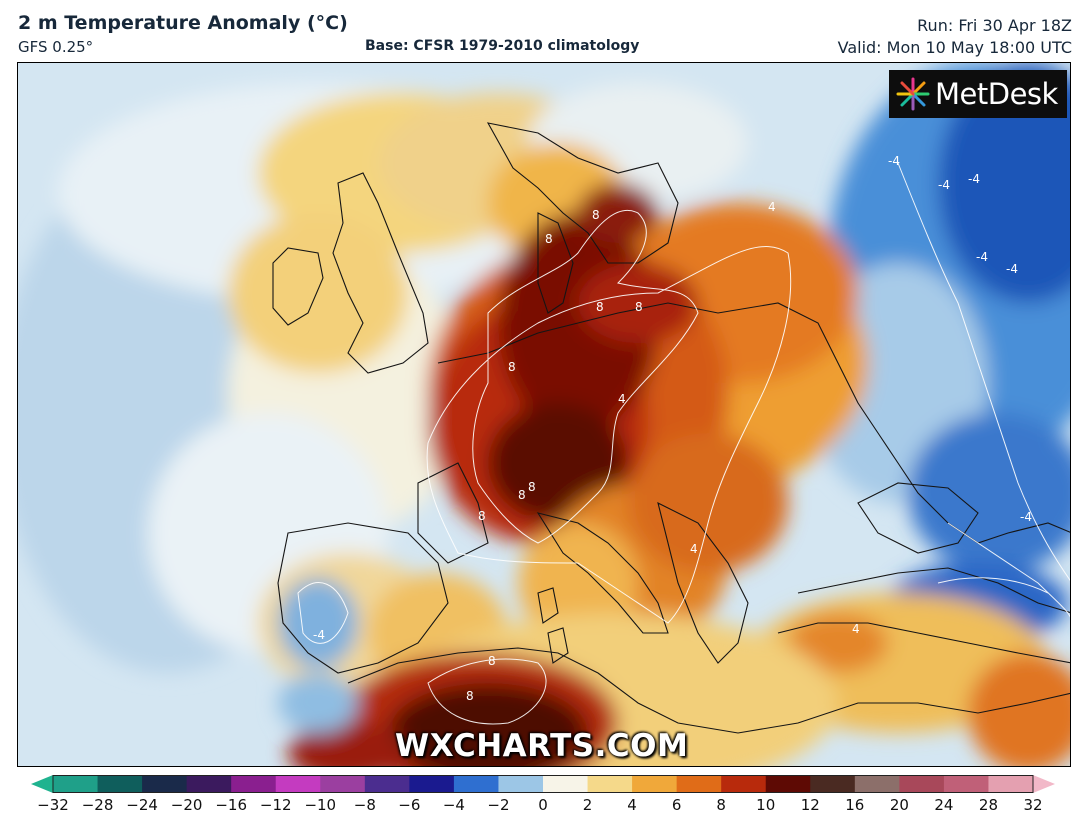  I want to click on valid-time-label: Valid: Mon 10 May 18:00 UTC, so click(954, 47).